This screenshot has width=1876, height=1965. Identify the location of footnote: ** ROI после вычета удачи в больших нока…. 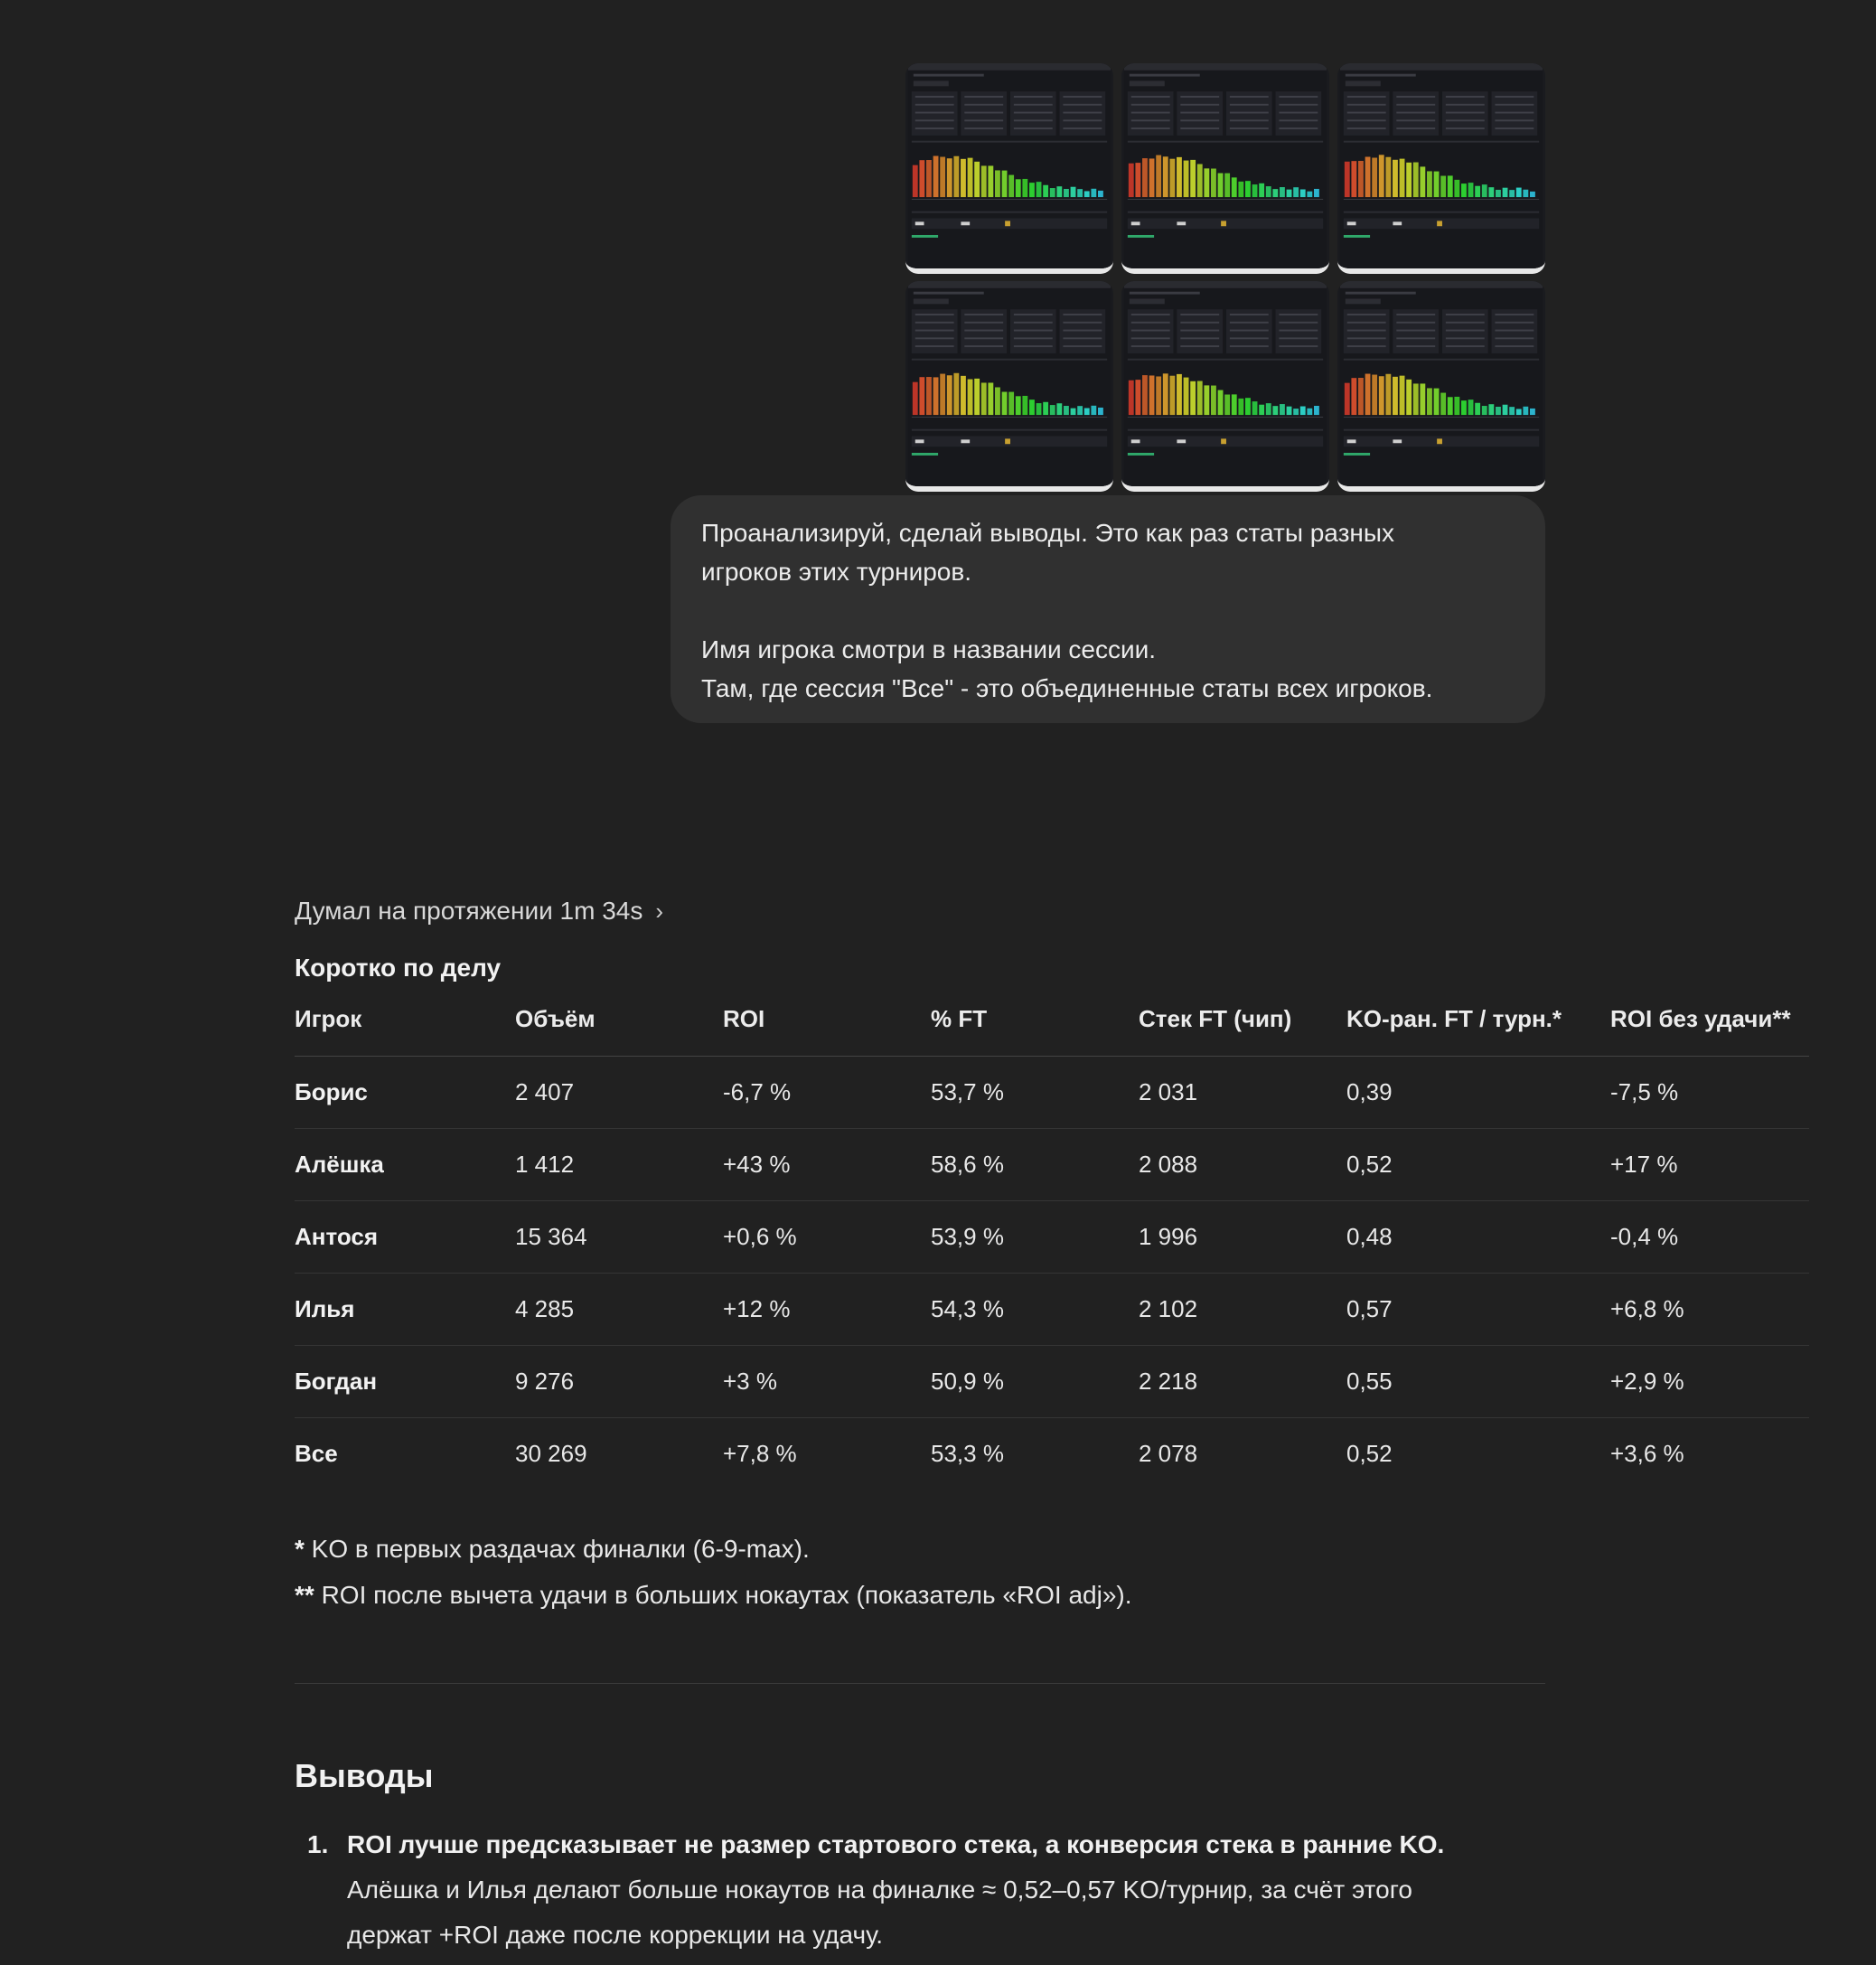
(713, 1595).